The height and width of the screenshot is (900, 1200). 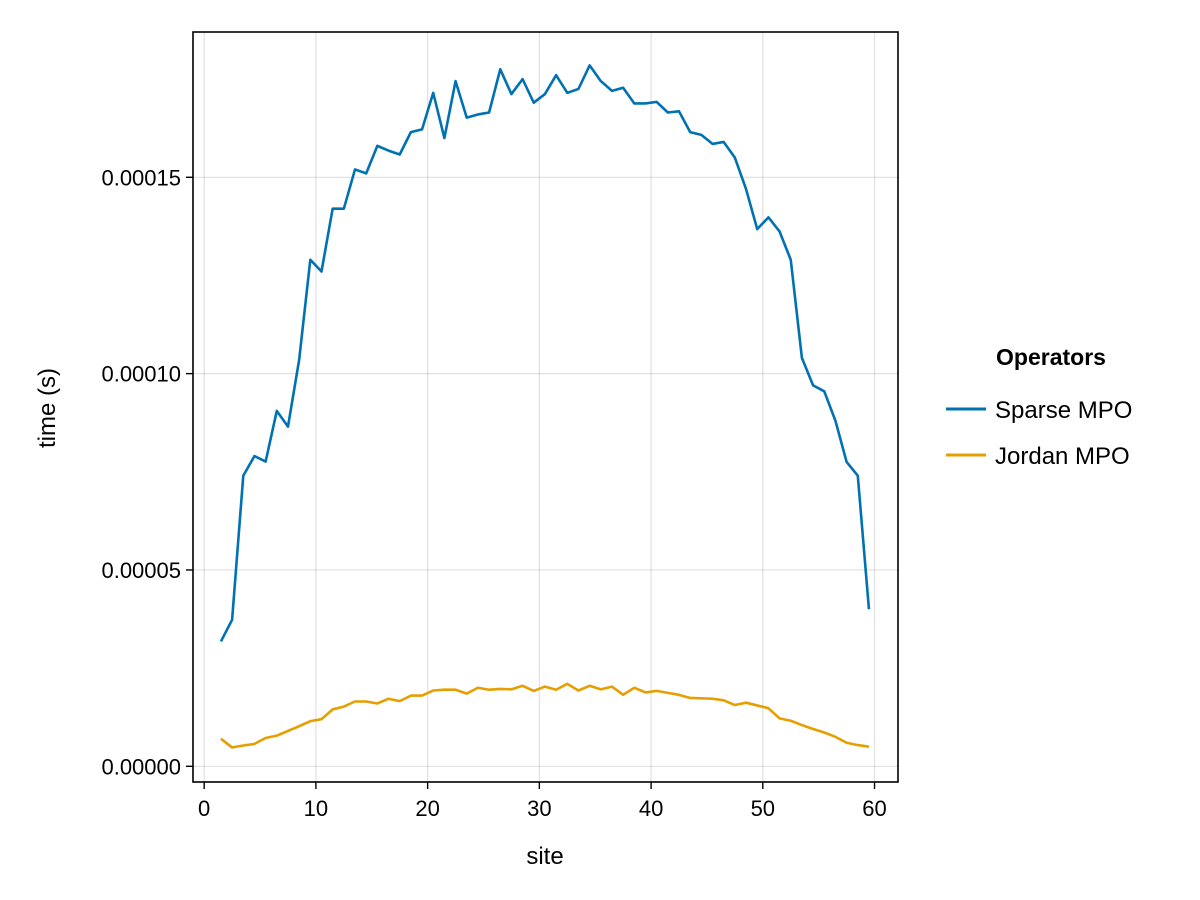 What do you see at coordinates (316, 808) in the screenshot?
I see `x-tick-label: 10` at bounding box center [316, 808].